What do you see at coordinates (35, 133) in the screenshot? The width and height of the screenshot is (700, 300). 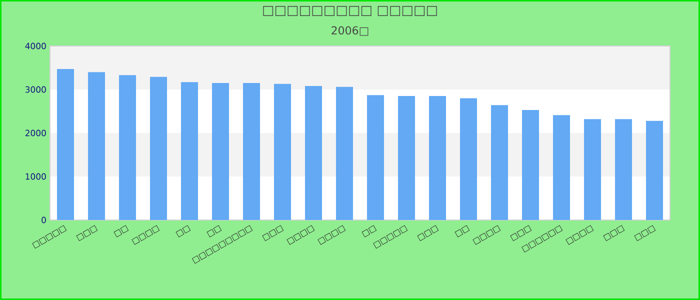 I see `y-tick-label: 2000` at bounding box center [35, 133].